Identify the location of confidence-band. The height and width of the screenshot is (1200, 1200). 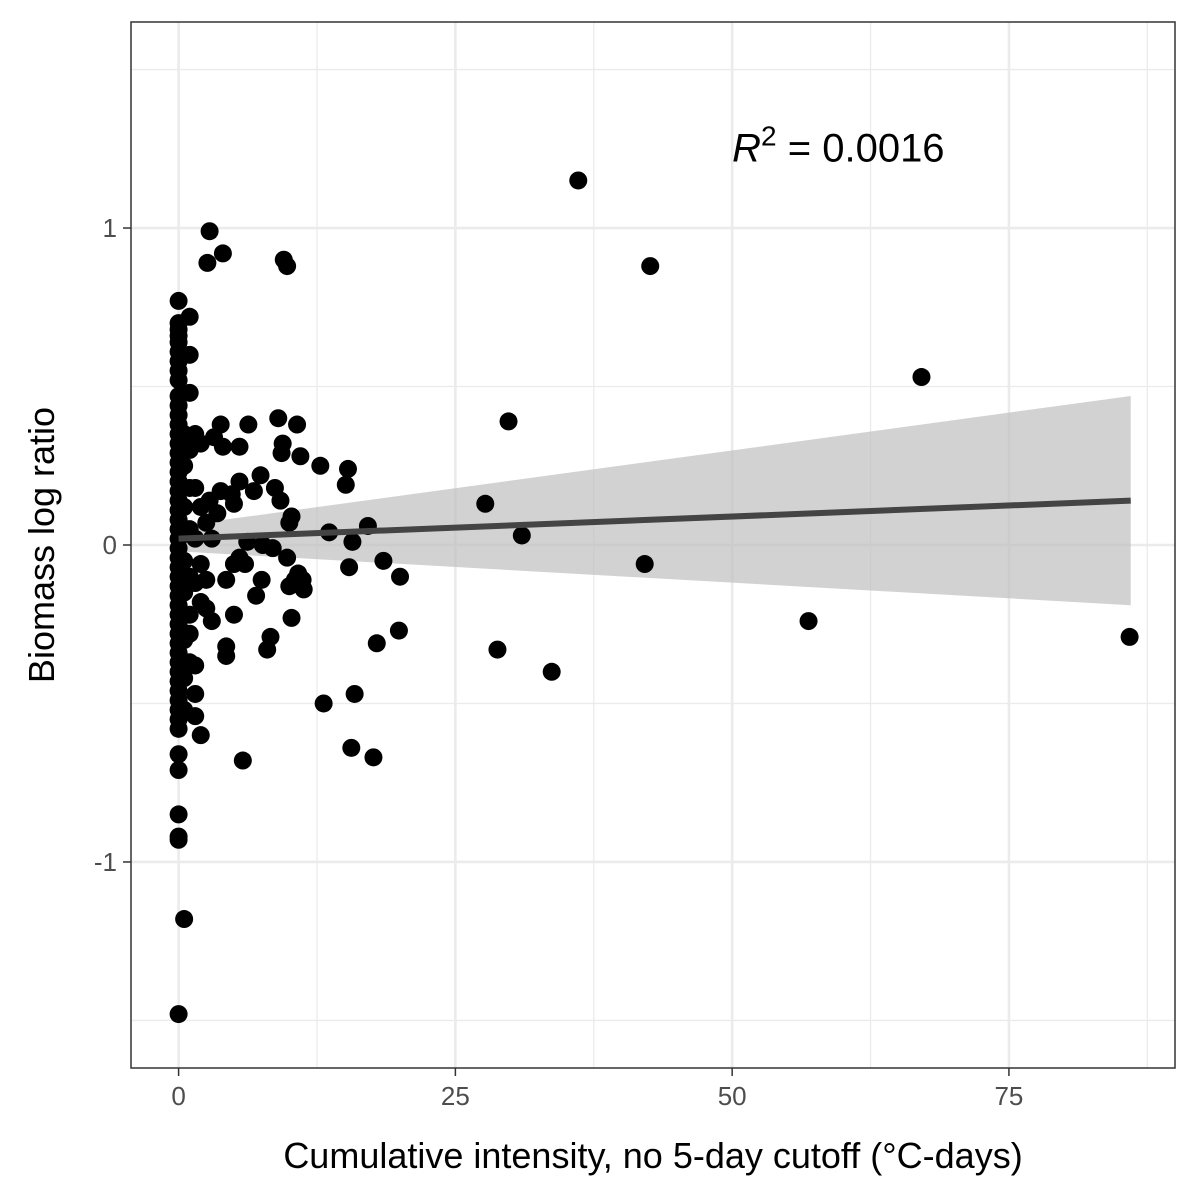
(654, 501).